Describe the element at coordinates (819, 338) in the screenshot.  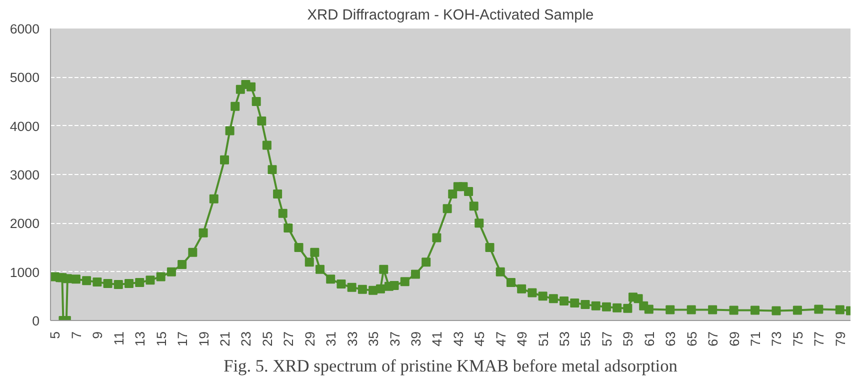
I see `x-tick-label: 77` at that location.